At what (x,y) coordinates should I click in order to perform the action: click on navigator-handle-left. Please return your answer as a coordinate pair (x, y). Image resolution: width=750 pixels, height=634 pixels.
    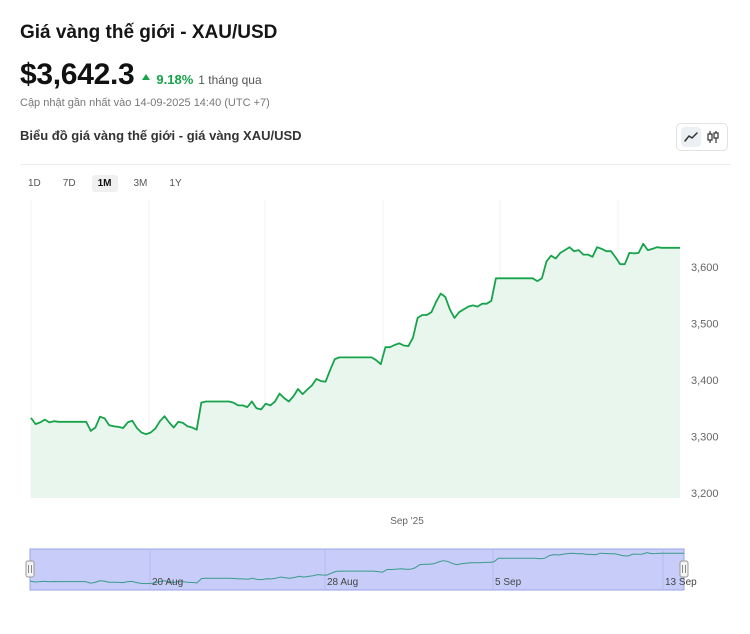
    Looking at the image, I should click on (30, 569).